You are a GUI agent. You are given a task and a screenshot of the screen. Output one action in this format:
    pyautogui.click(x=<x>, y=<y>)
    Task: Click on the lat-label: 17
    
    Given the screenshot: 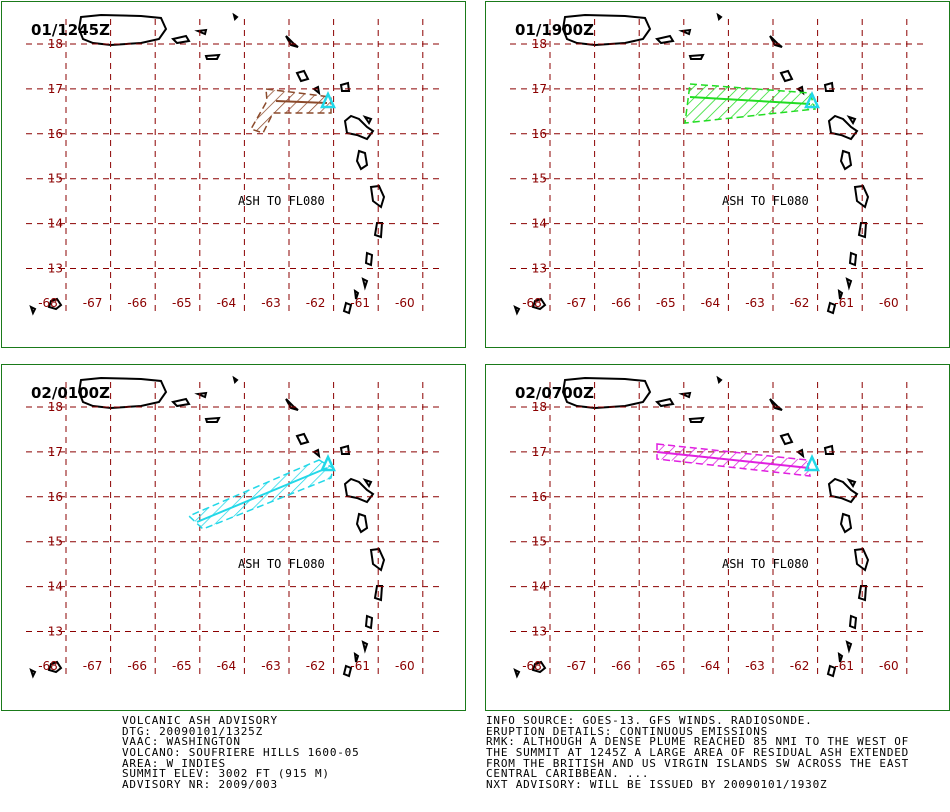 What is the action you would take?
    pyautogui.click(x=539, y=89)
    